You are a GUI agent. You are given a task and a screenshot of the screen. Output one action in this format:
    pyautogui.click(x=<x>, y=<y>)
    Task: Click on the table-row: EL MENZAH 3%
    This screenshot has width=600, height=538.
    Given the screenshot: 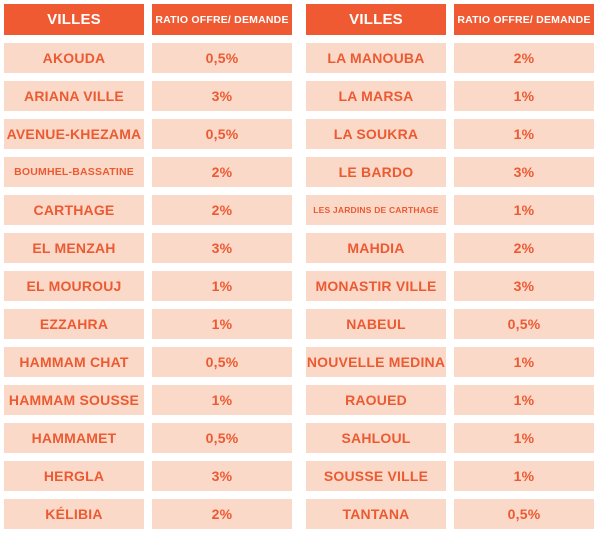 What is the action you would take?
    pyautogui.click(x=148, y=248)
    